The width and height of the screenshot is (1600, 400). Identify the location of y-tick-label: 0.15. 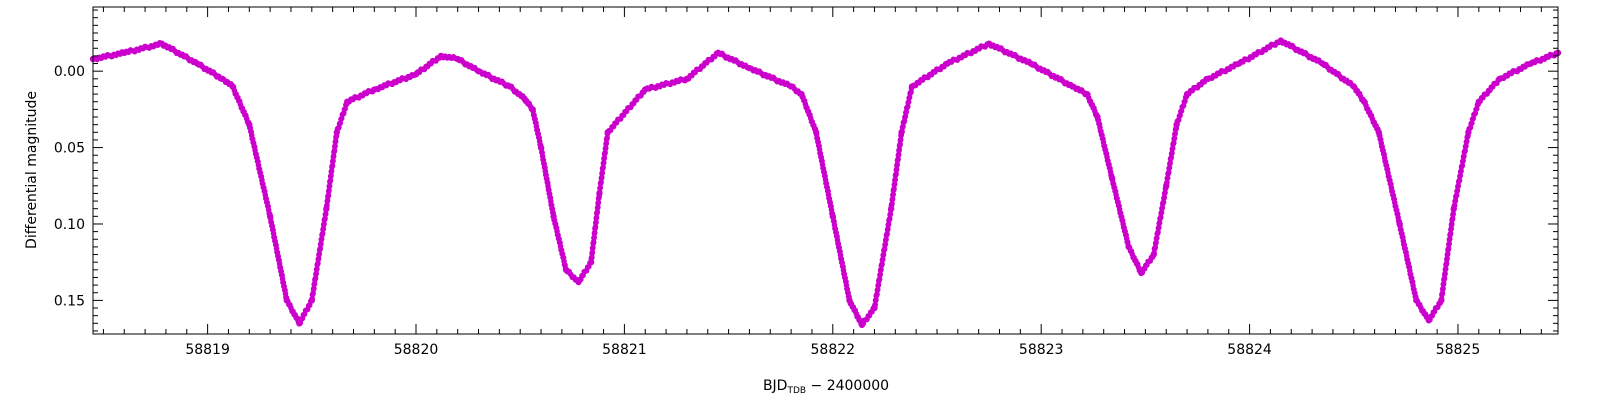
(69, 301).